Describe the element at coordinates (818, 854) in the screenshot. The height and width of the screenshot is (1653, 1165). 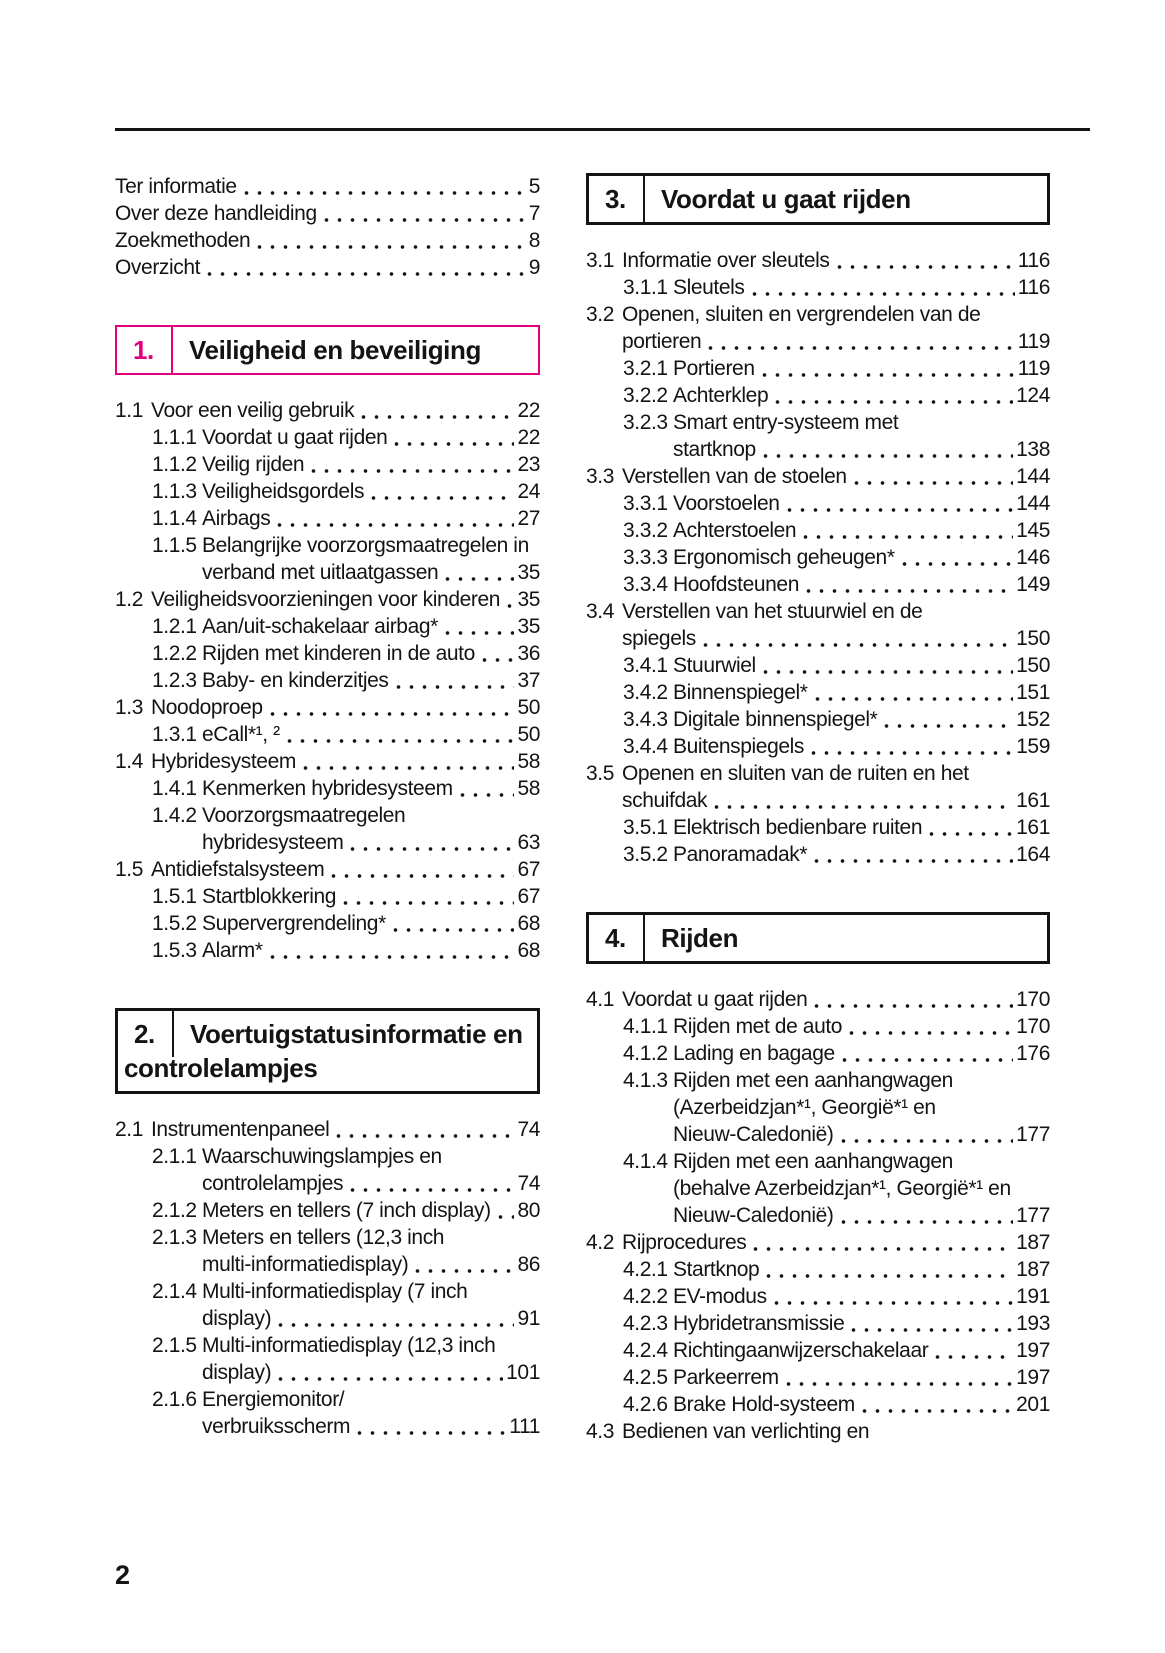
I see `toc-entry: 3.5.2 Panoramadak* 164` at that location.